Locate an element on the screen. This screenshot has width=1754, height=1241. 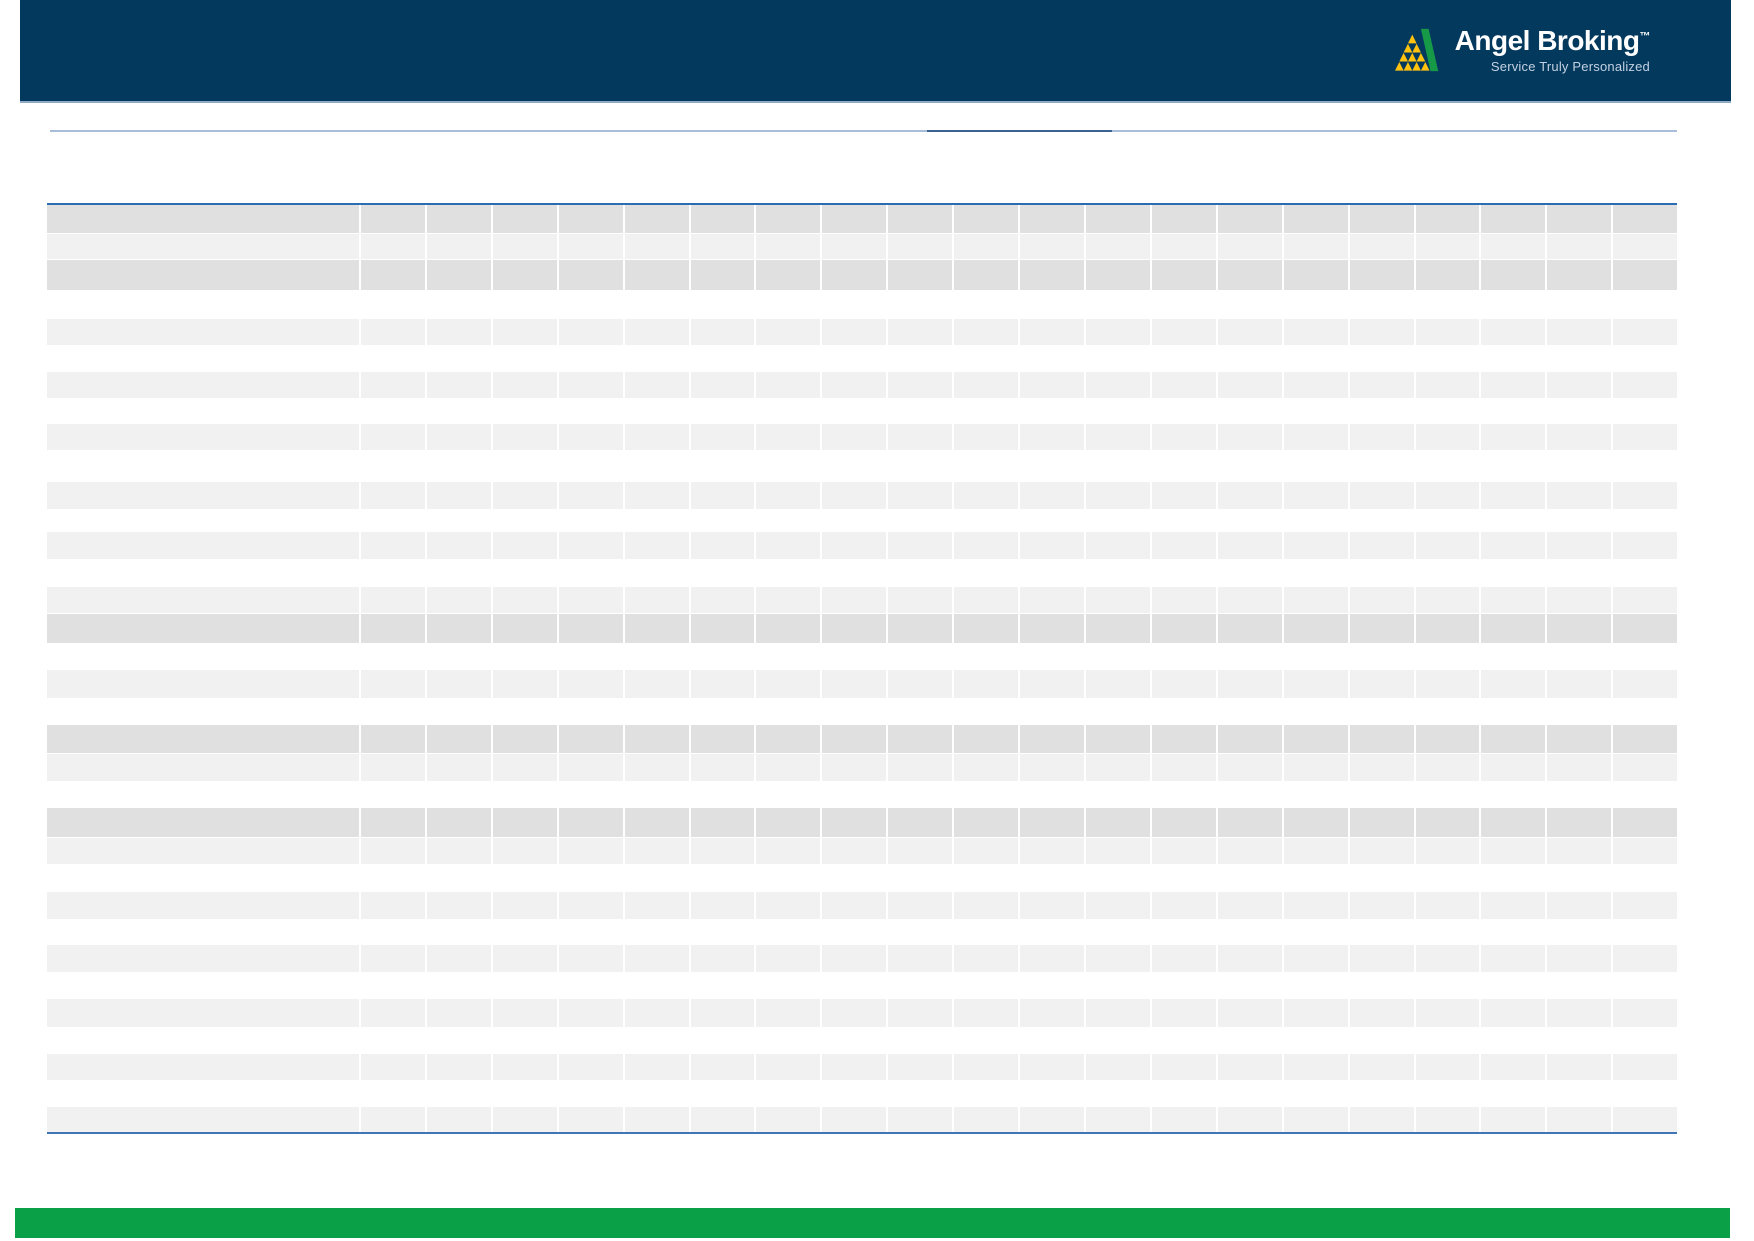
brand-title: Angel Broking™ is located at coordinates (1553, 41).